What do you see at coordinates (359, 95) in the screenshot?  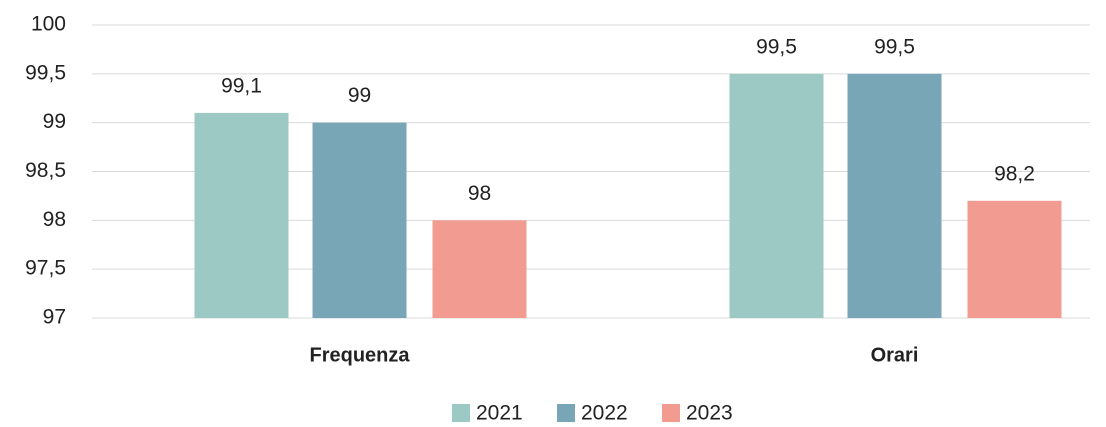 I see `data-label: 99` at bounding box center [359, 95].